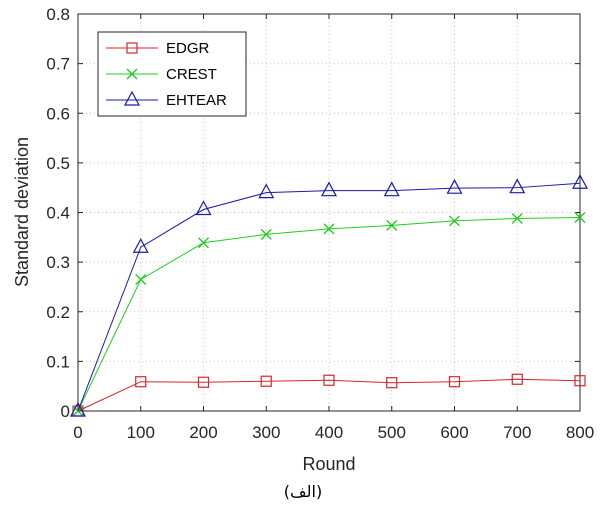 Image resolution: width=606 pixels, height=513 pixels. Describe the element at coordinates (132, 48) in the screenshot. I see `legend-marker-edgr` at that location.